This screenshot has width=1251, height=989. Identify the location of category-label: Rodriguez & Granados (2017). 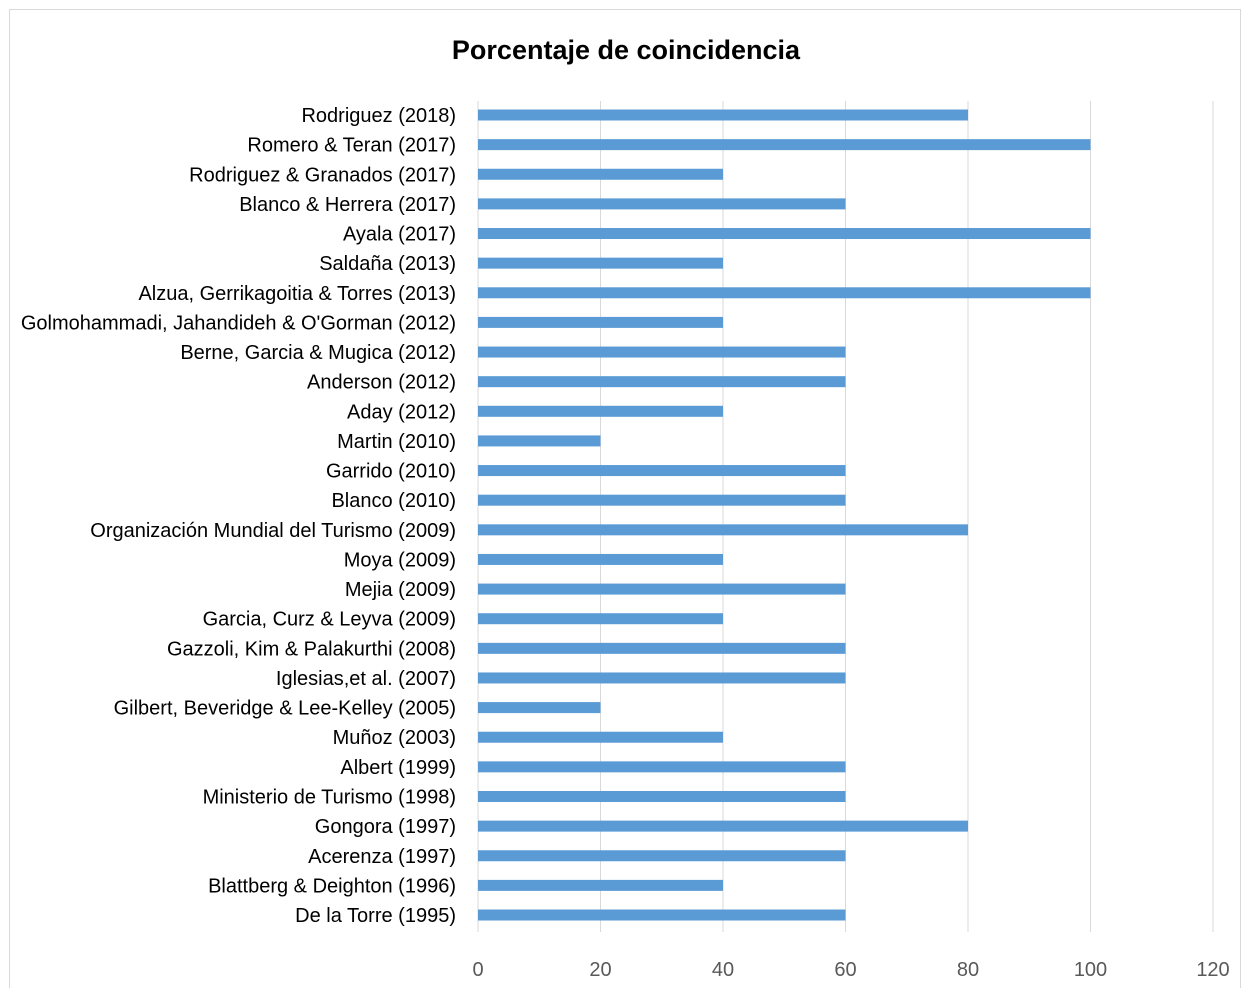
(322, 175).